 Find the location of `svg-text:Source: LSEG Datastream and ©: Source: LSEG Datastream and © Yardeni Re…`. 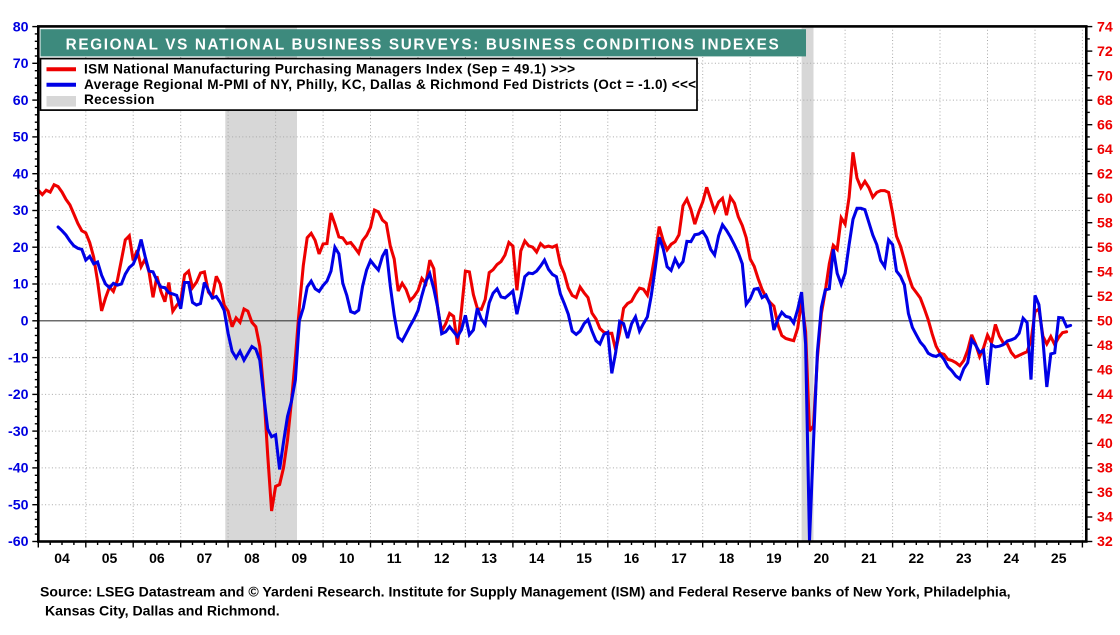

svg-text:Source: LSEG Datastream and ©: Source: LSEG Datastream and © Yardeni Re… is located at coordinates (525, 592).